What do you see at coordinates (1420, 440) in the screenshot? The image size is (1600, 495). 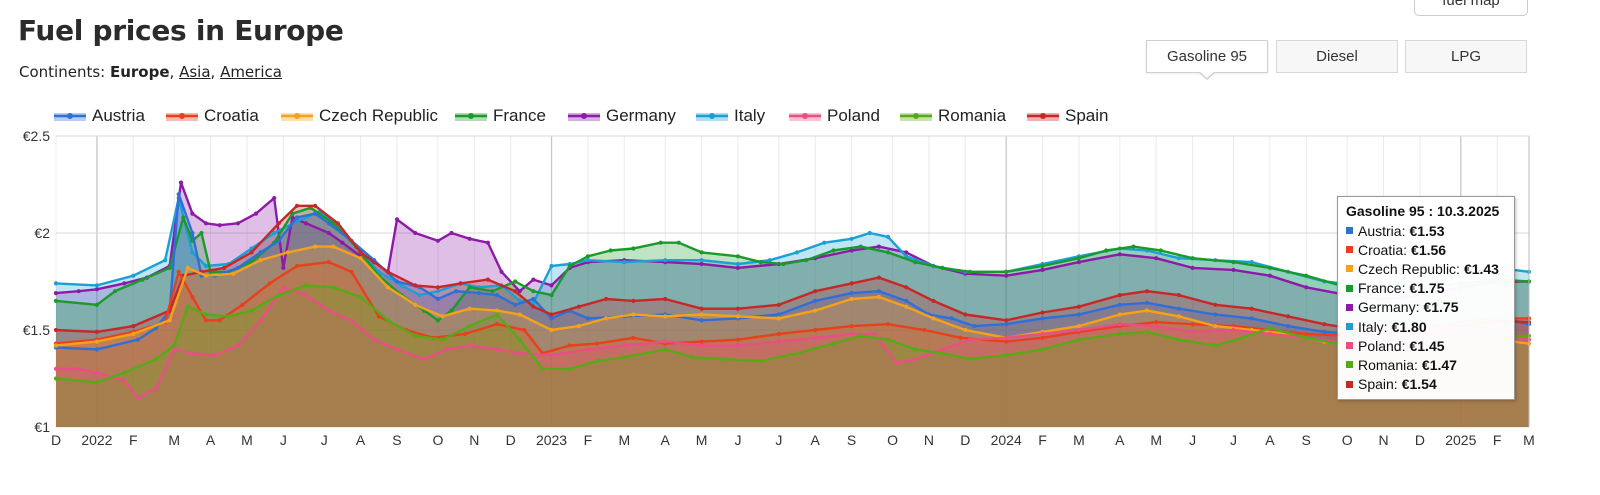 I see `x-tick-label: D` at bounding box center [1420, 440].